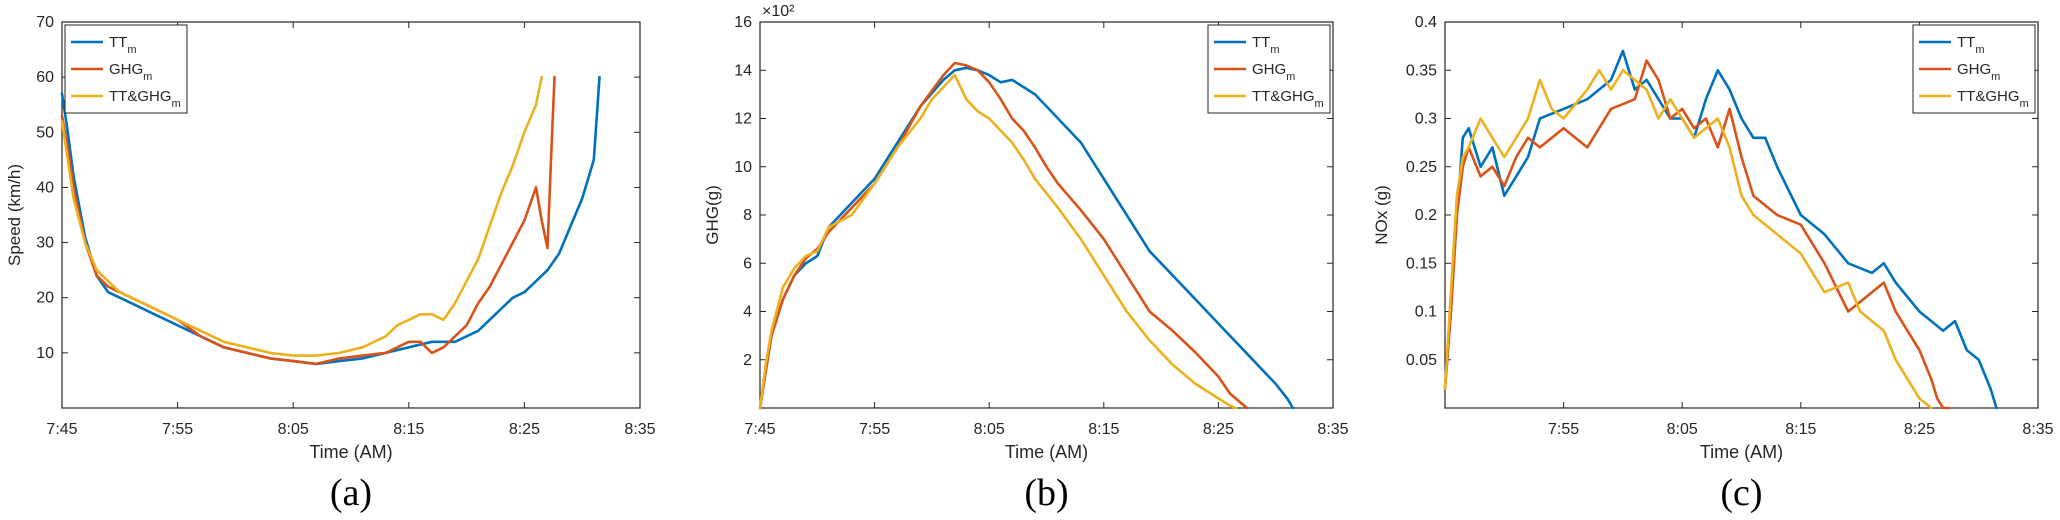 This screenshot has width=2060, height=520. What do you see at coordinates (1381, 215) in the screenshot?
I see `y-axis-label: NOx (g)` at bounding box center [1381, 215].